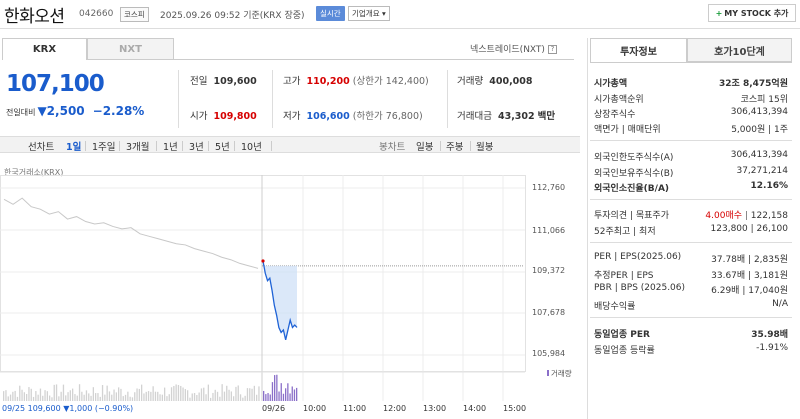 The height and width of the screenshot is (419, 800). What do you see at coordinates (130, 49) in the screenshot?
I see `tab-nxt: NXT` at bounding box center [130, 49].